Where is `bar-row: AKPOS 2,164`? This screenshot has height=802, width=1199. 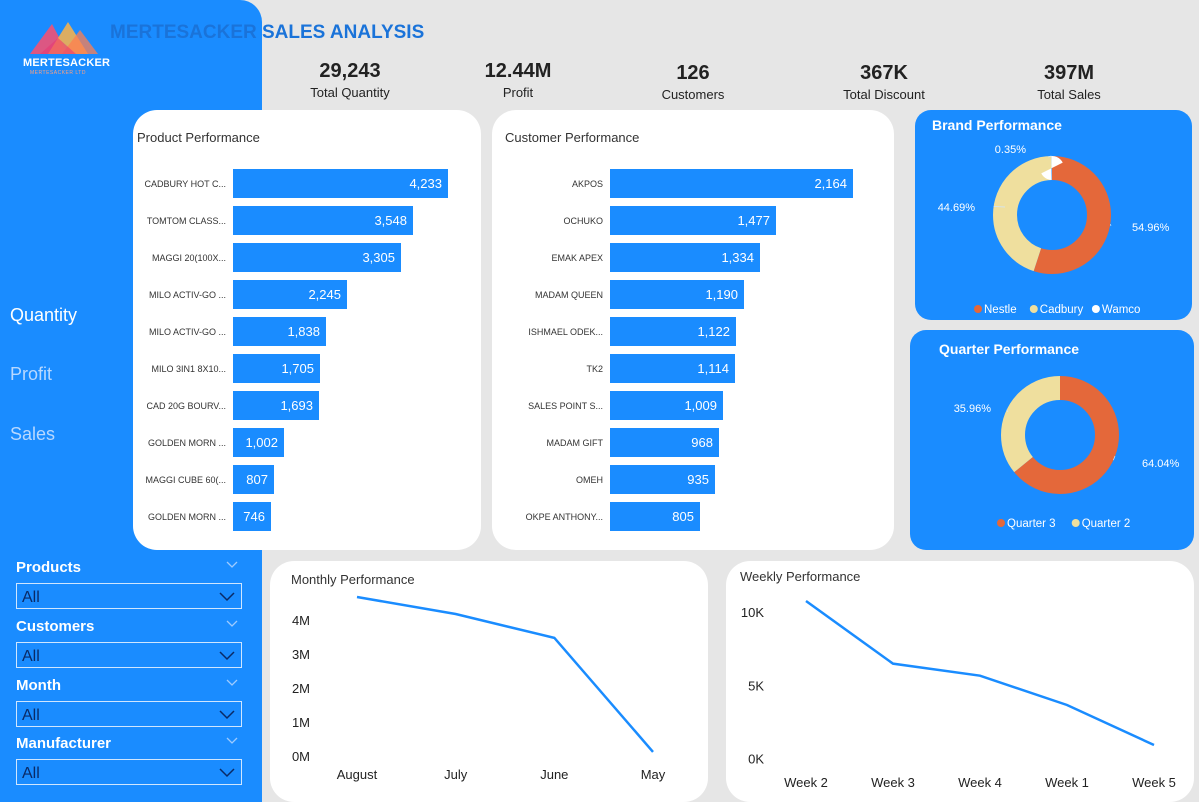
bar-row: AKPOS 2,164 is located at coordinates (693, 183).